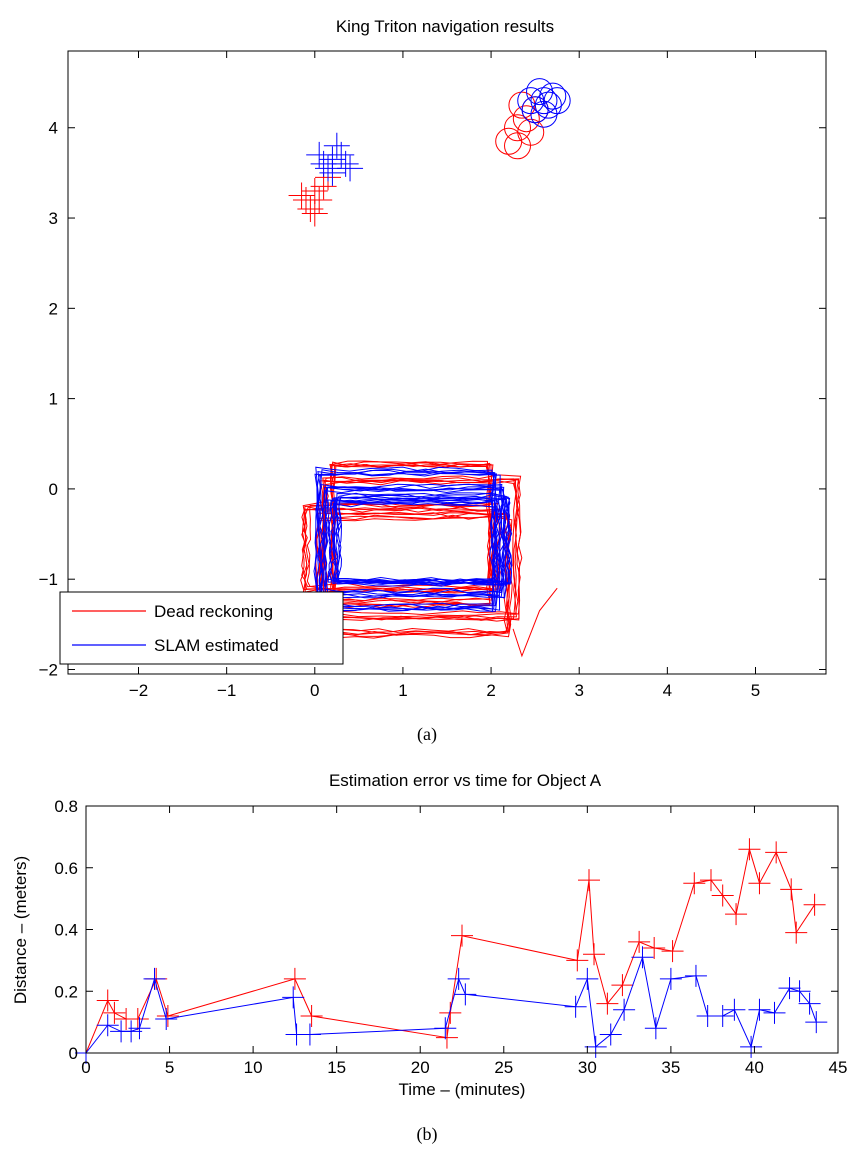 Image resolution: width=855 pixels, height=1156 pixels. Describe the element at coordinates (66, 868) in the screenshot. I see `y-tick-label: 0.6` at that location.